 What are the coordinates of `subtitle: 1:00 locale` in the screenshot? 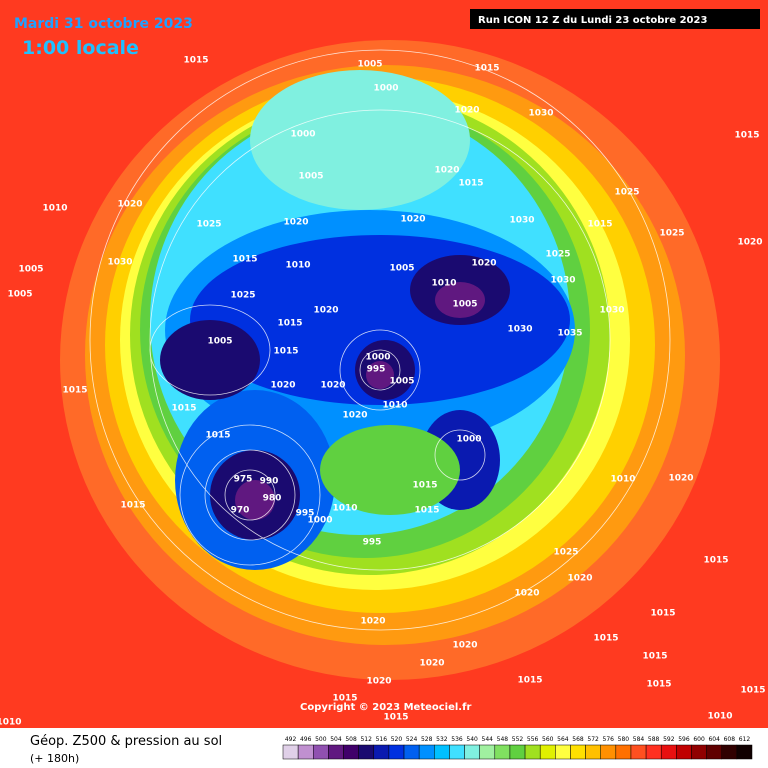 It's located at (80, 48).